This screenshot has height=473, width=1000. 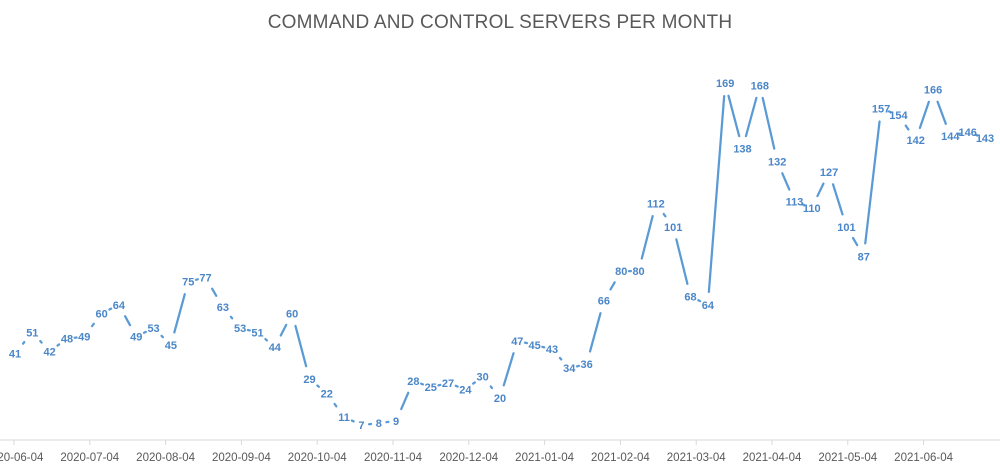 I want to click on data-label: 138, so click(x=742, y=150).